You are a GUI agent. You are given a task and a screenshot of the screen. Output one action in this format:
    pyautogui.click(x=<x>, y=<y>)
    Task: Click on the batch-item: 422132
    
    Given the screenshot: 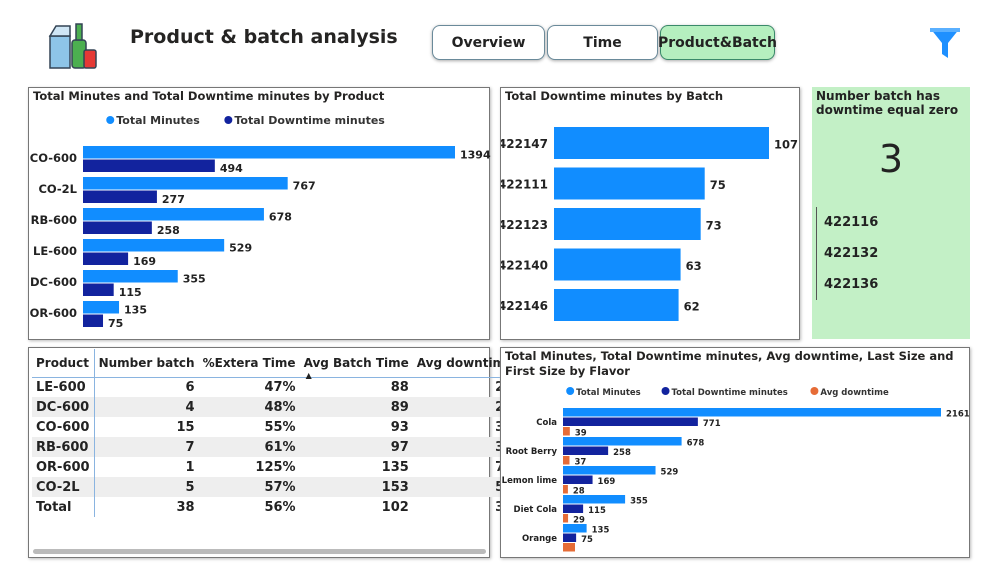 What is the action you would take?
    pyautogui.click(x=847, y=253)
    